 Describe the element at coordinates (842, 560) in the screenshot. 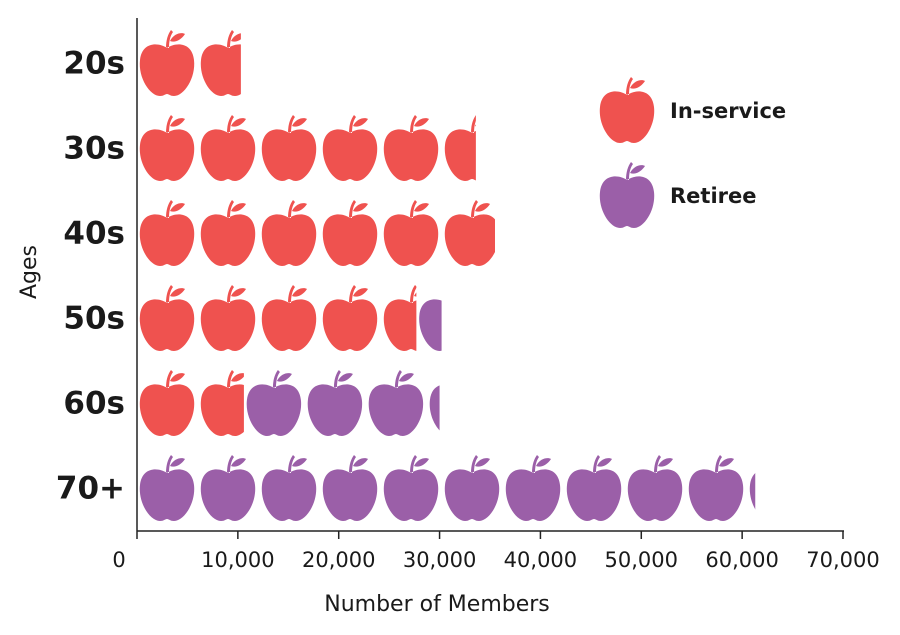

I see `x-tick-label: 70,000` at that location.